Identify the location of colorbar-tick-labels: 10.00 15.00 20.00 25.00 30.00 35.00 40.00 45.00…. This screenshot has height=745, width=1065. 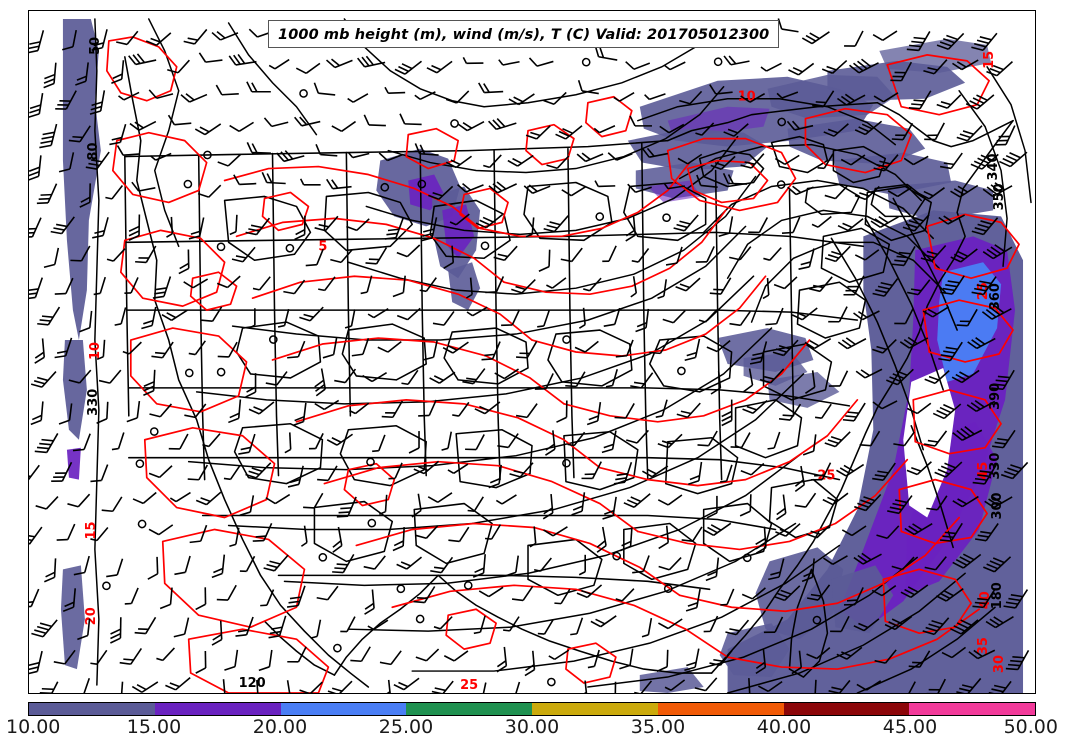
(532, 730).